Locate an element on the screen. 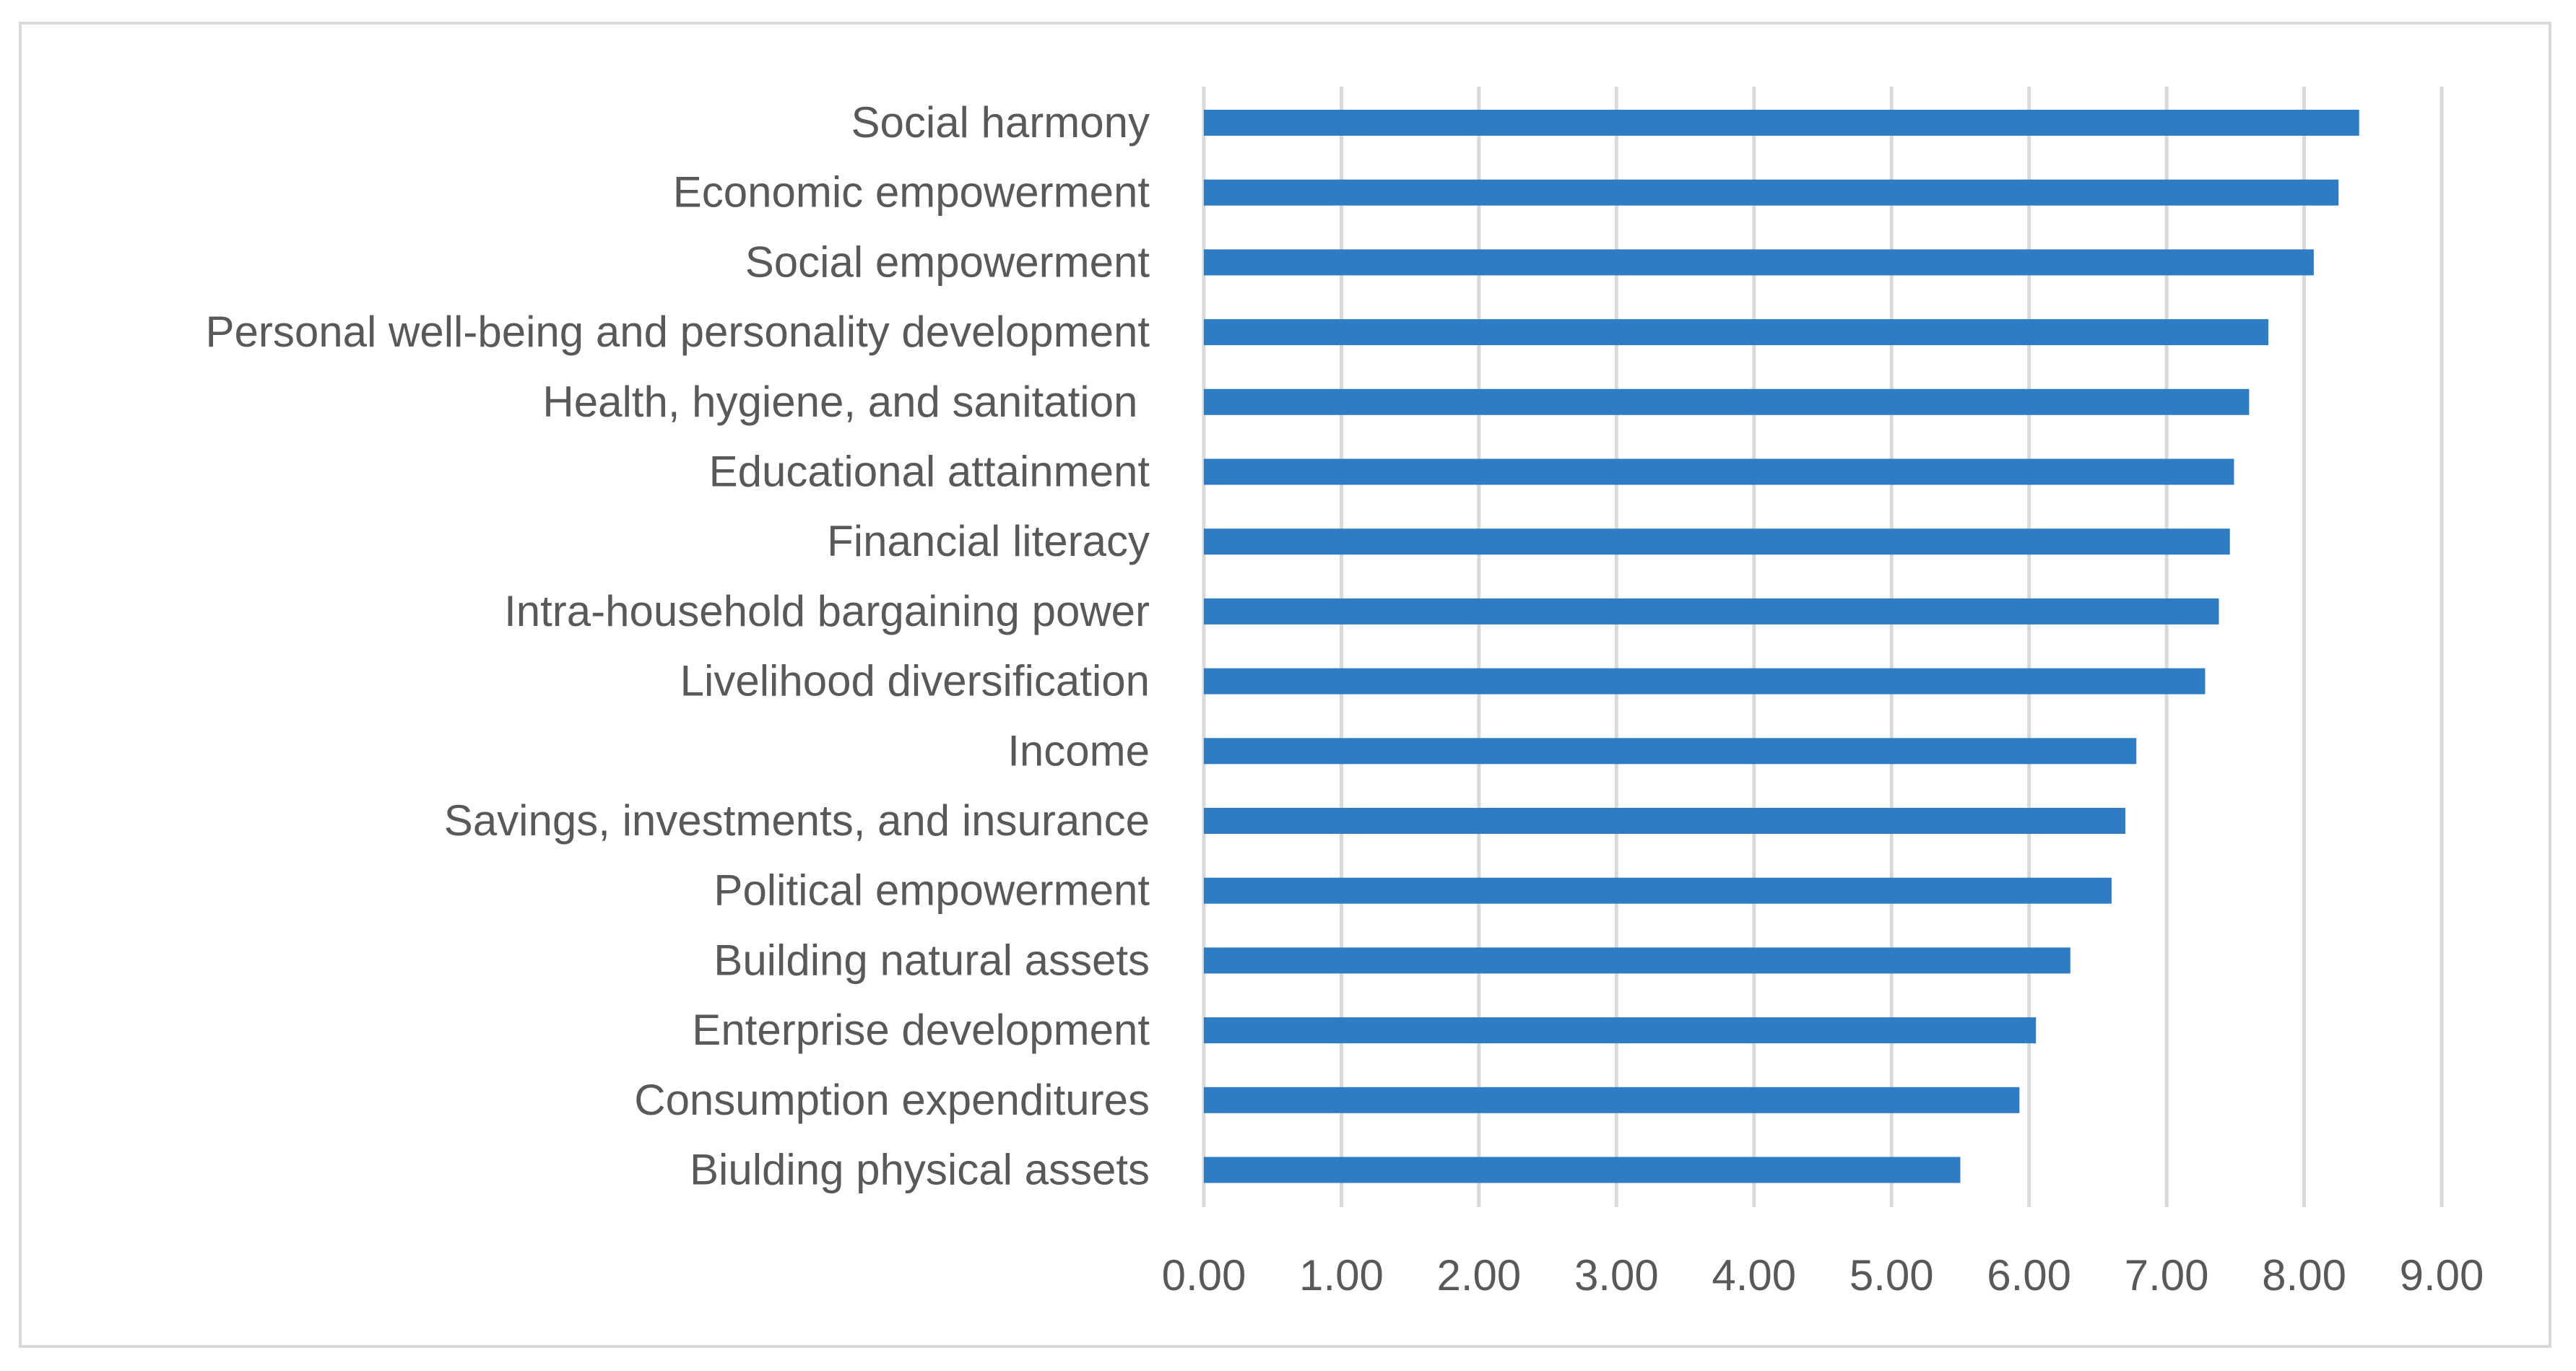 Image resolution: width=2576 pixels, height=1371 pixels. category-label: Consumption expenditures is located at coordinates (892, 1100).